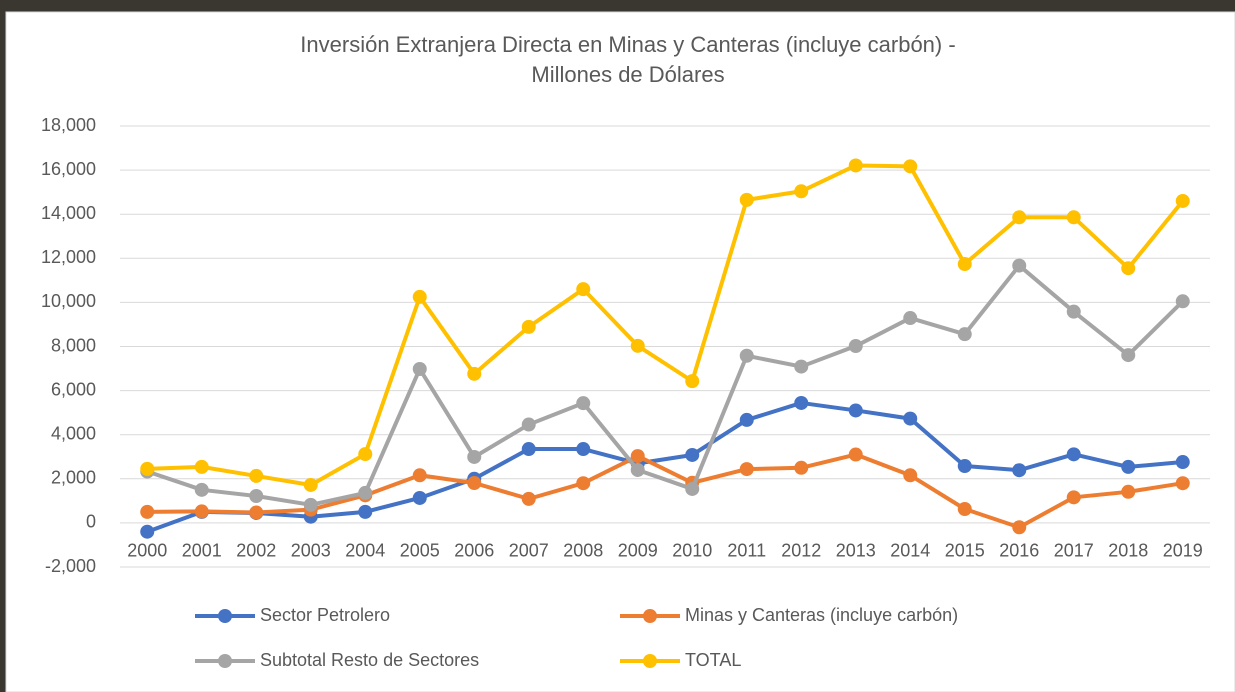 This screenshot has width=1235, height=692. Describe the element at coordinates (1128, 551) in the screenshot. I see `x-tick-label: 2018` at that location.